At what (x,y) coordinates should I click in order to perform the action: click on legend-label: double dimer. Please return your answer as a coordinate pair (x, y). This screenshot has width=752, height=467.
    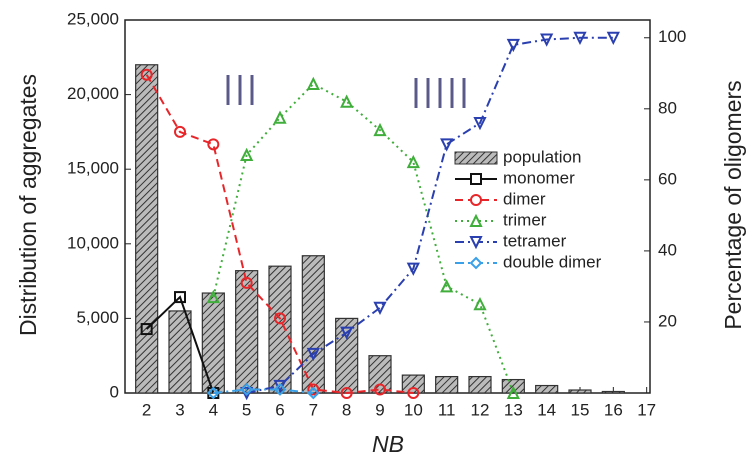
    Looking at the image, I should click on (552, 261).